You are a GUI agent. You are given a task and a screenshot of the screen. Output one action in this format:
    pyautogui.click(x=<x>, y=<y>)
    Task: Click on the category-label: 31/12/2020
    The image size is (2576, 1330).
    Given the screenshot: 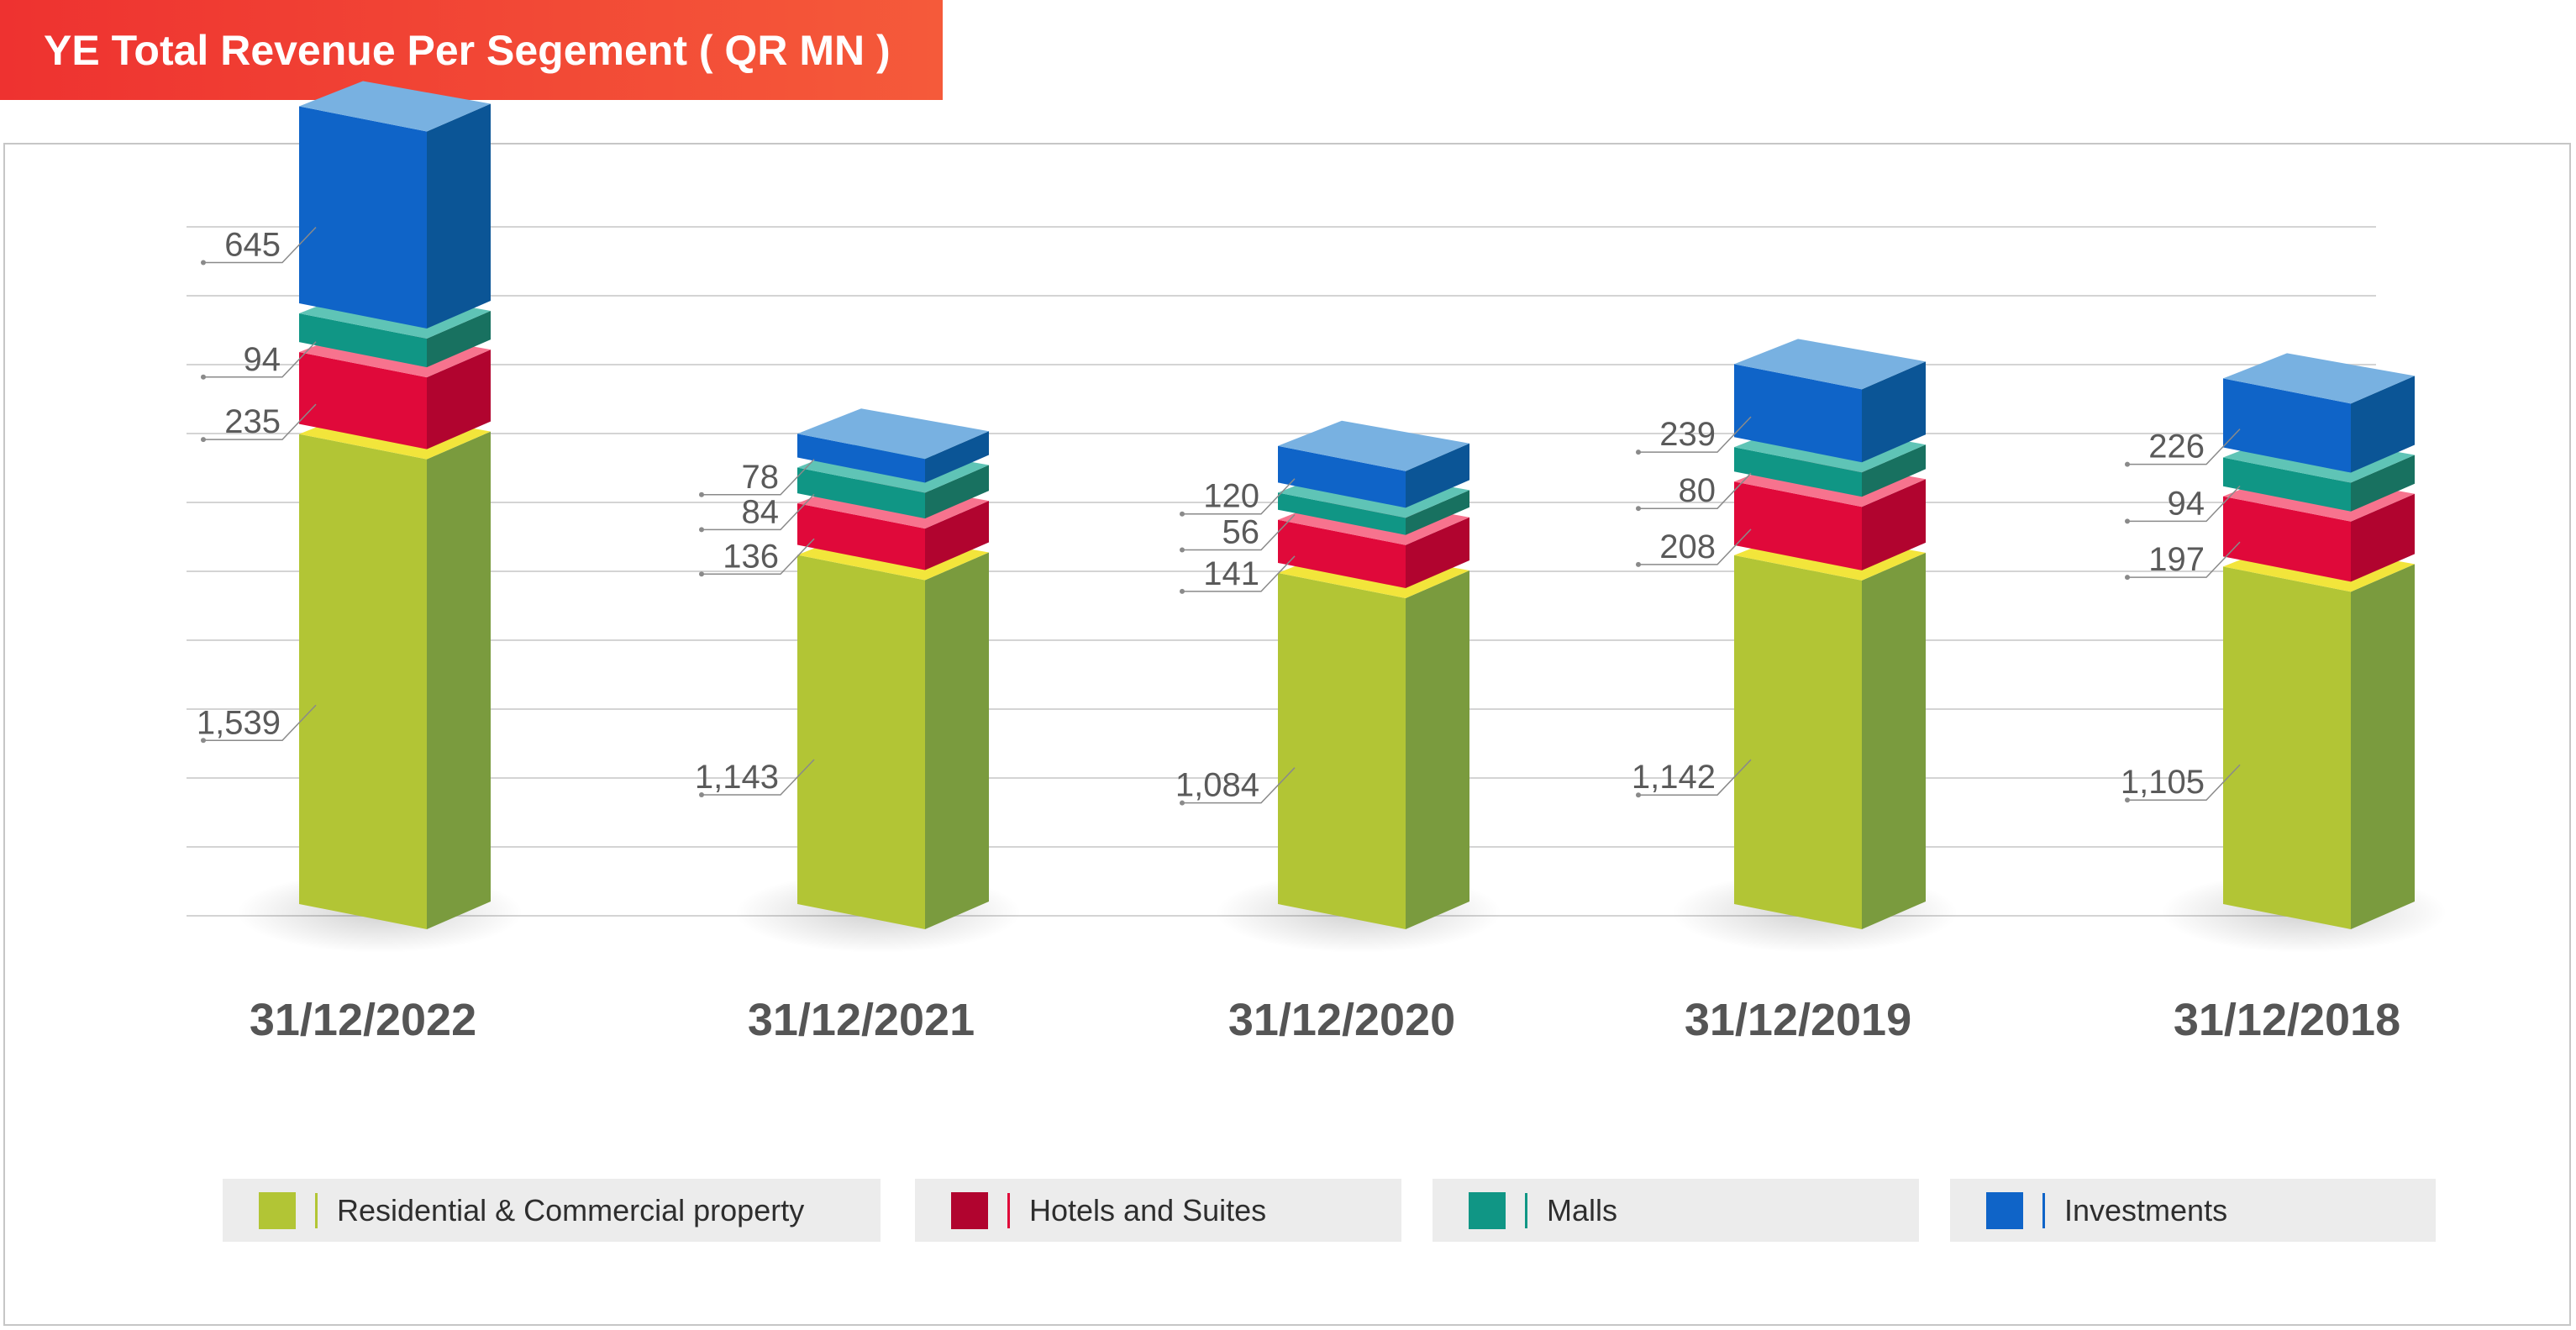 What is the action you would take?
    pyautogui.click(x=1341, y=1020)
    